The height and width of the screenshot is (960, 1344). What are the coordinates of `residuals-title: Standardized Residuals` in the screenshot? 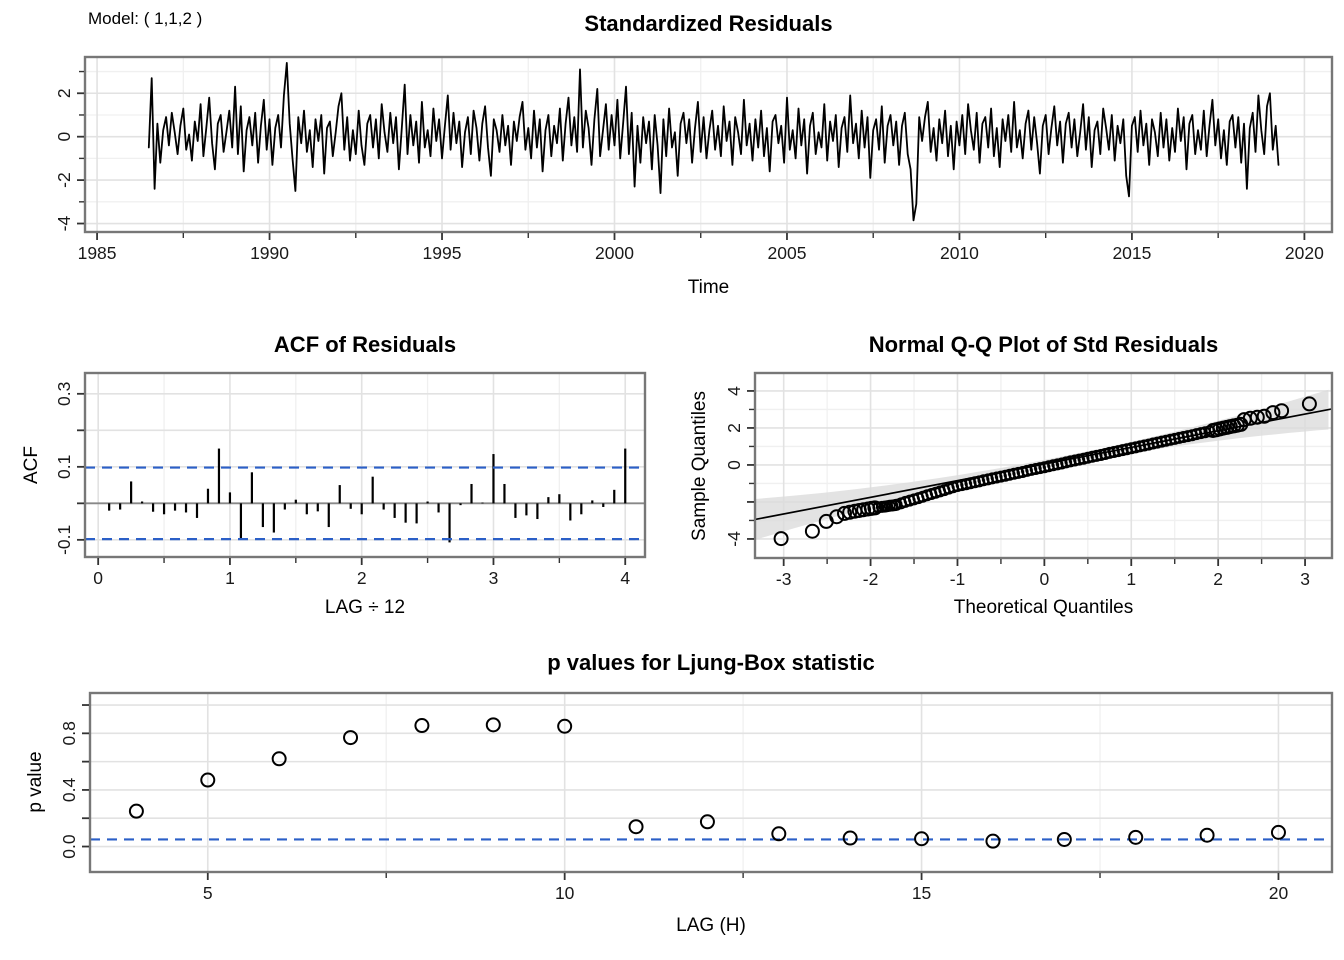 It's located at (708, 23).